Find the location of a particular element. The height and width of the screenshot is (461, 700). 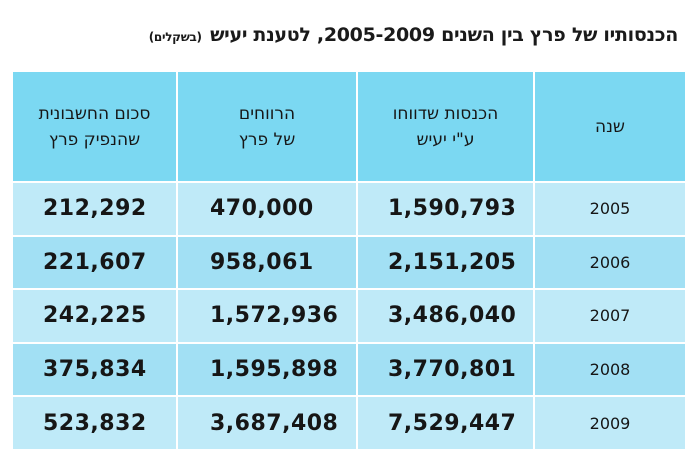

header-accounting-line2: שהנפיק פרץ is located at coordinates (94, 139).